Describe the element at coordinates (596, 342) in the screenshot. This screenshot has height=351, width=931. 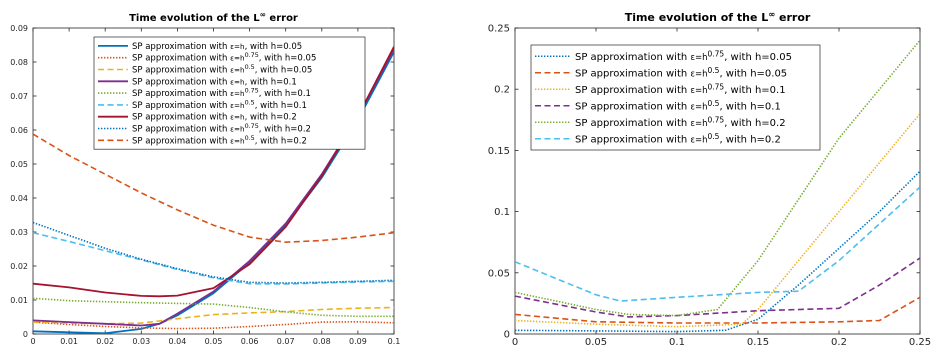
I see `x-tick-label: 0.05` at that location.